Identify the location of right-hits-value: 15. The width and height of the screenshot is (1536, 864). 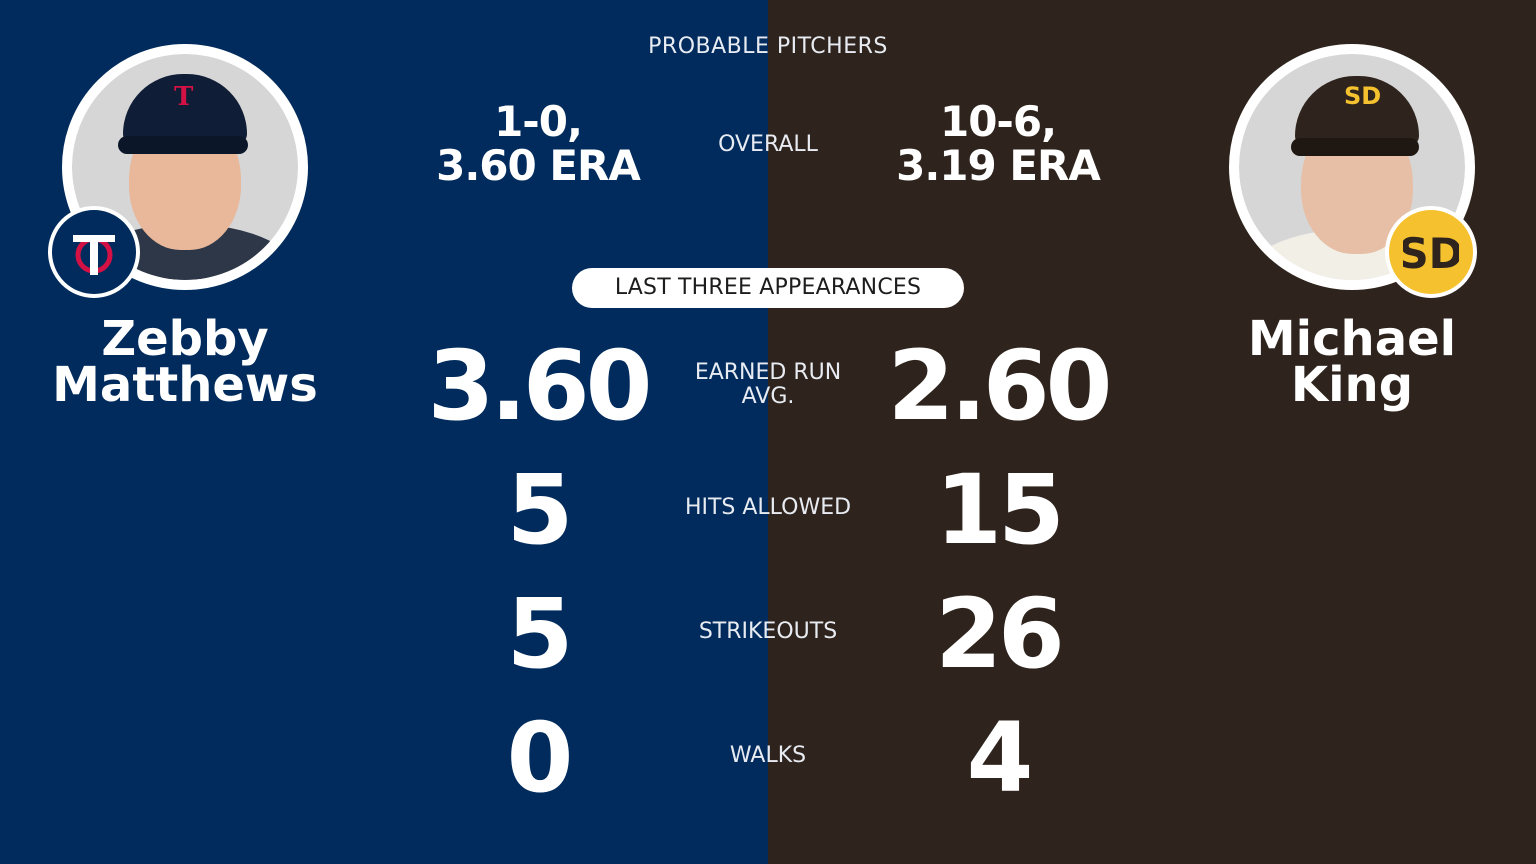
(1000, 510).